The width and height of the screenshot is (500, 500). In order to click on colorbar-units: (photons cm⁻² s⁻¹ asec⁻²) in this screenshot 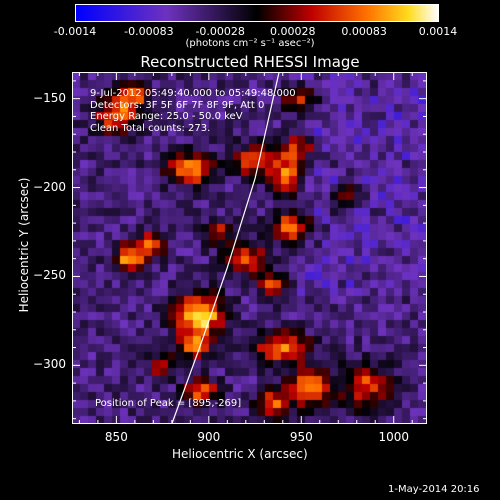, I will do `click(250, 43)`.